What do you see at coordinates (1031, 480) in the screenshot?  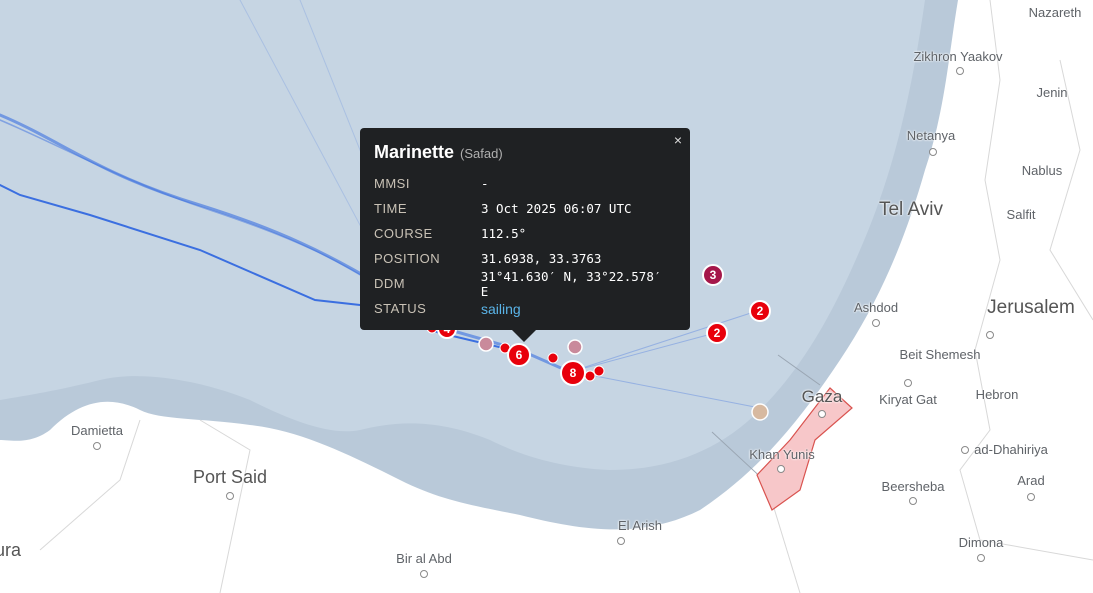 I see `city-label: Arad` at bounding box center [1031, 480].